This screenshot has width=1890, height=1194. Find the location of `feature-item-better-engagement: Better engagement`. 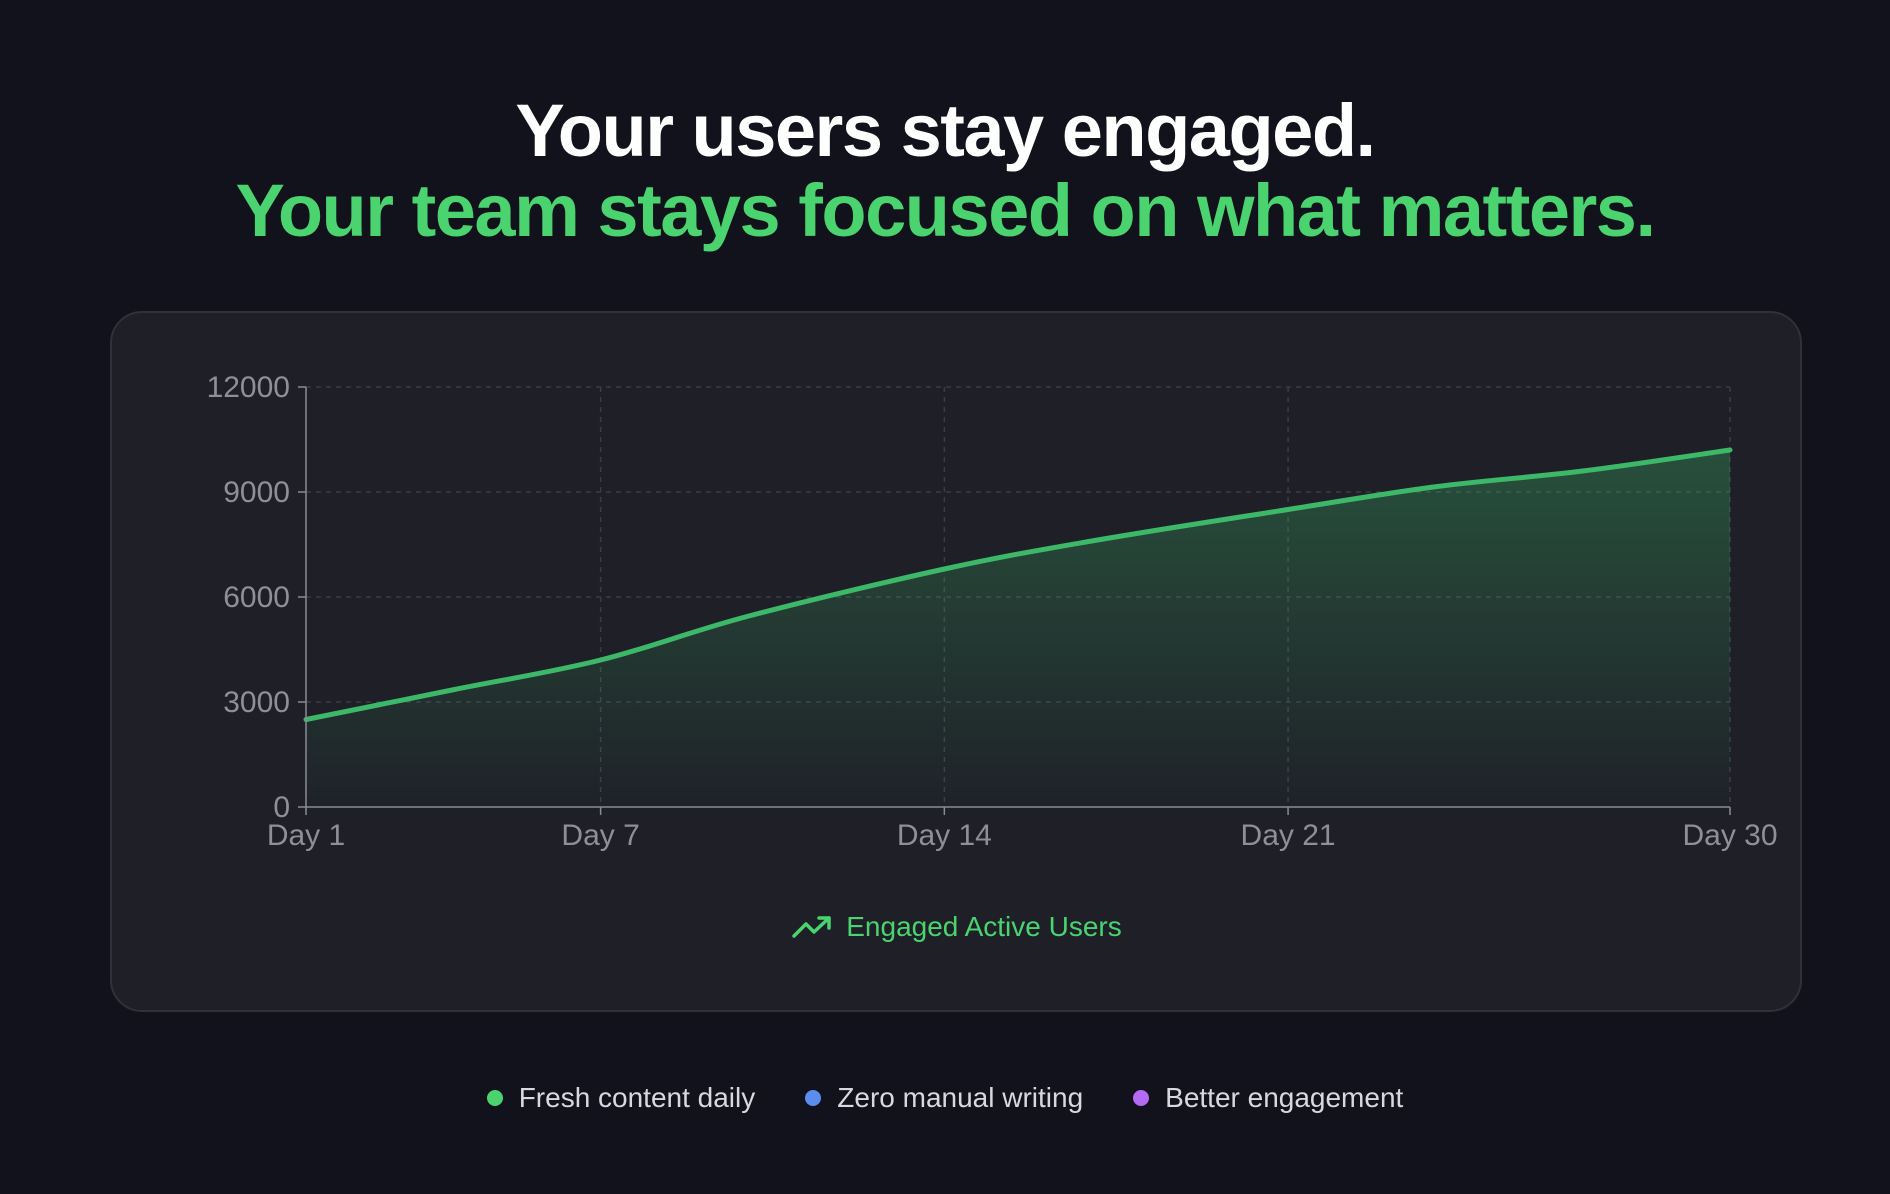

feature-item-better-engagement: Better engagement is located at coordinates (1268, 1098).